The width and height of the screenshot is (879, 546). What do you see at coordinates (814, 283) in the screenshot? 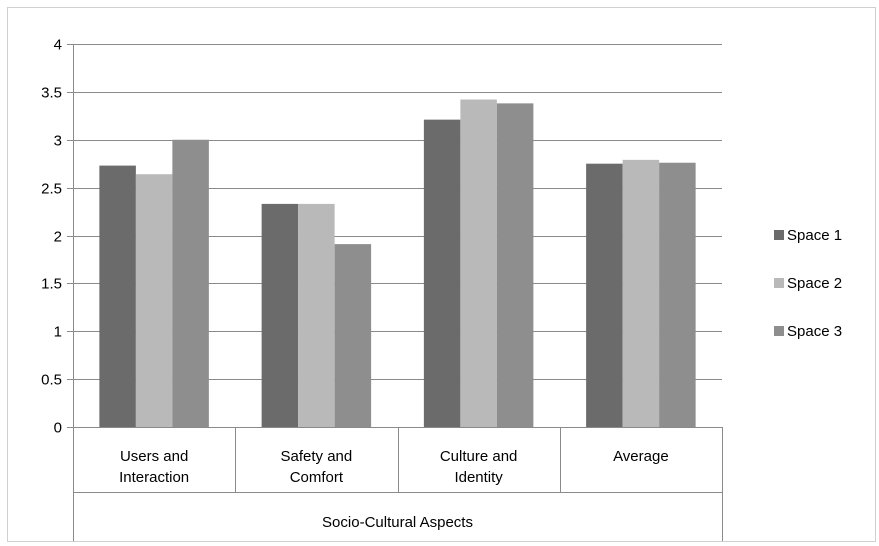
I see `legend-label: Space 2` at bounding box center [814, 283].